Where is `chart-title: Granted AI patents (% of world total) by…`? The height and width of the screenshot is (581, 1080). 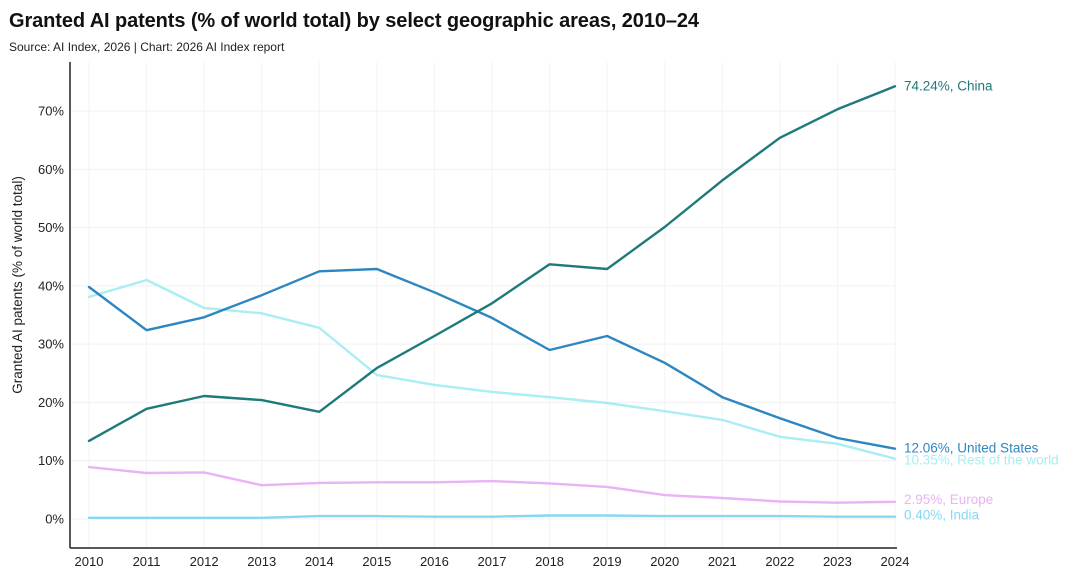
chart-title: Granted AI patents (% of world total) by… is located at coordinates (354, 21).